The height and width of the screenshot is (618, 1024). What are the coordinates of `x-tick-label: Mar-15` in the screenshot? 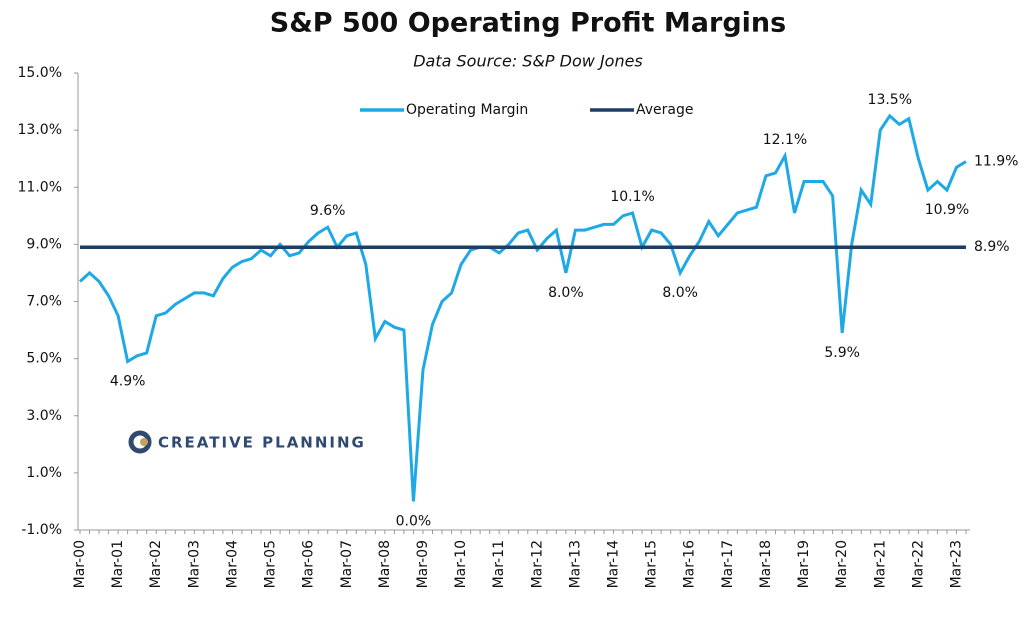 It's located at (652, 564).